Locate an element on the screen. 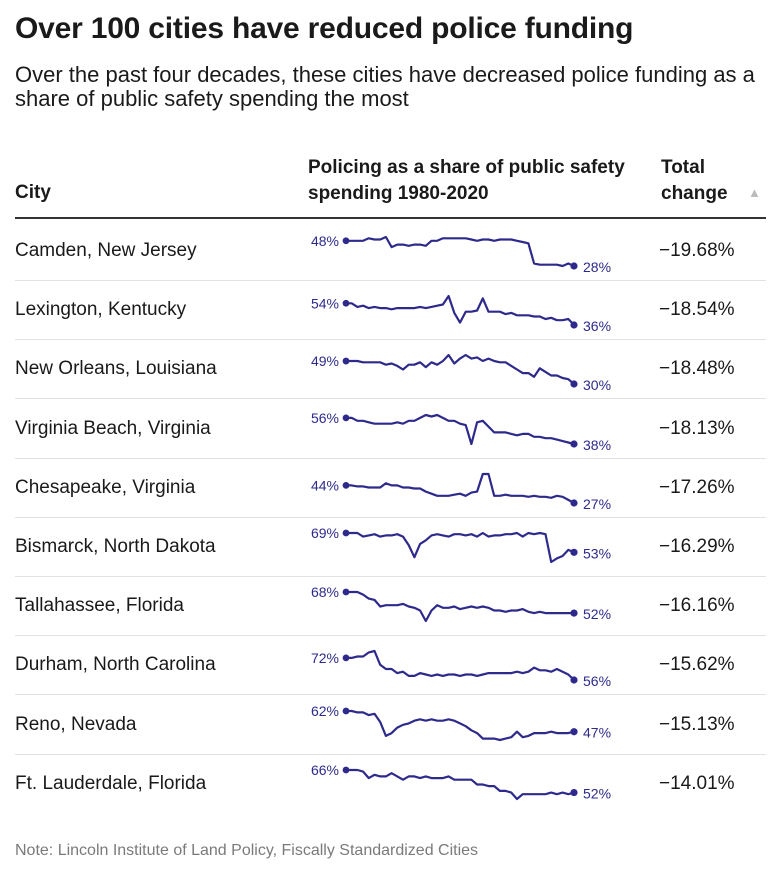  city-name: Chesapeake, Virginia is located at coordinates (105, 487).